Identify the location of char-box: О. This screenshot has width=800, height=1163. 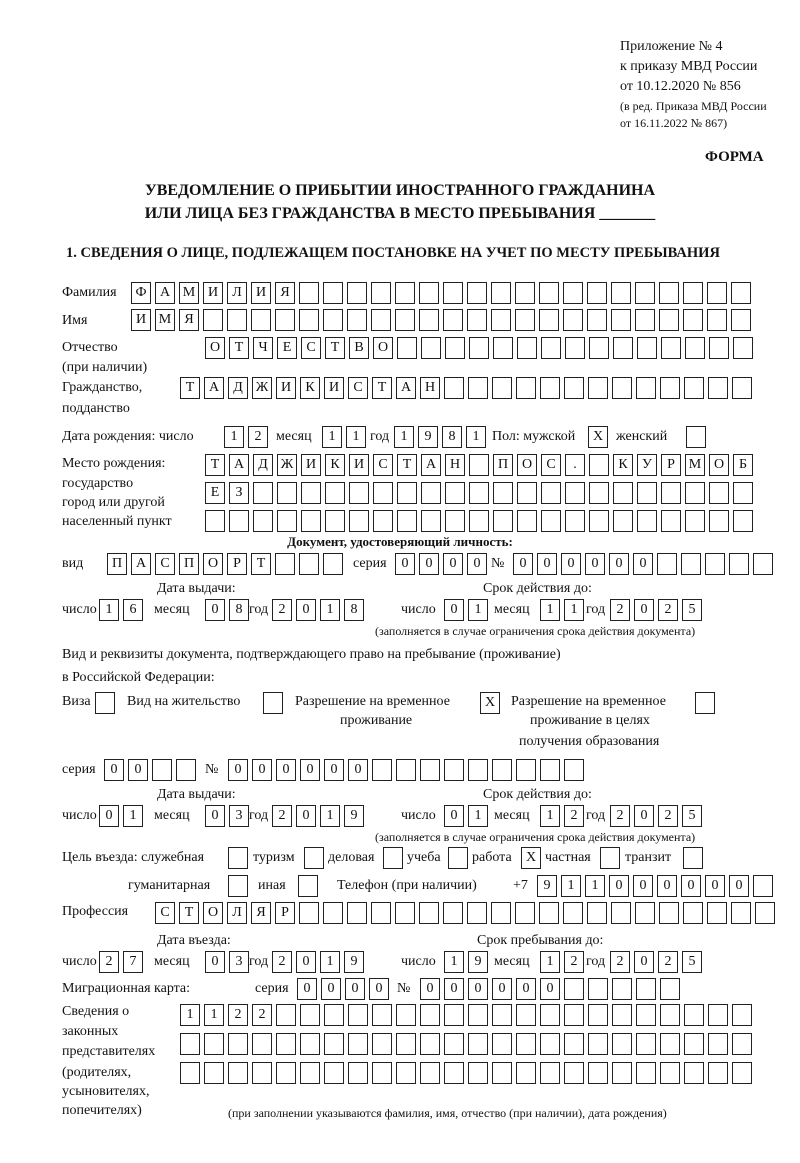
(527, 465).